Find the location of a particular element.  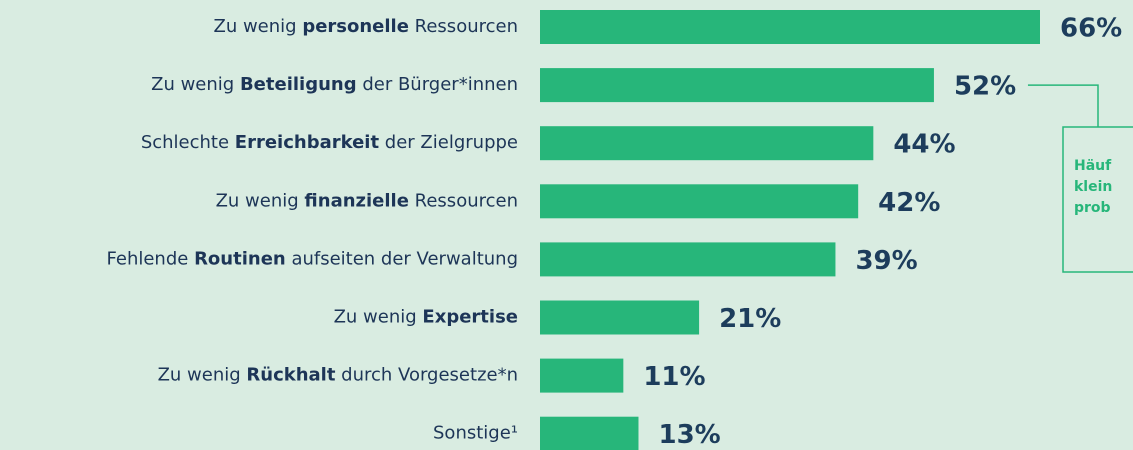

annotation-box is located at coordinates (1097, 199).